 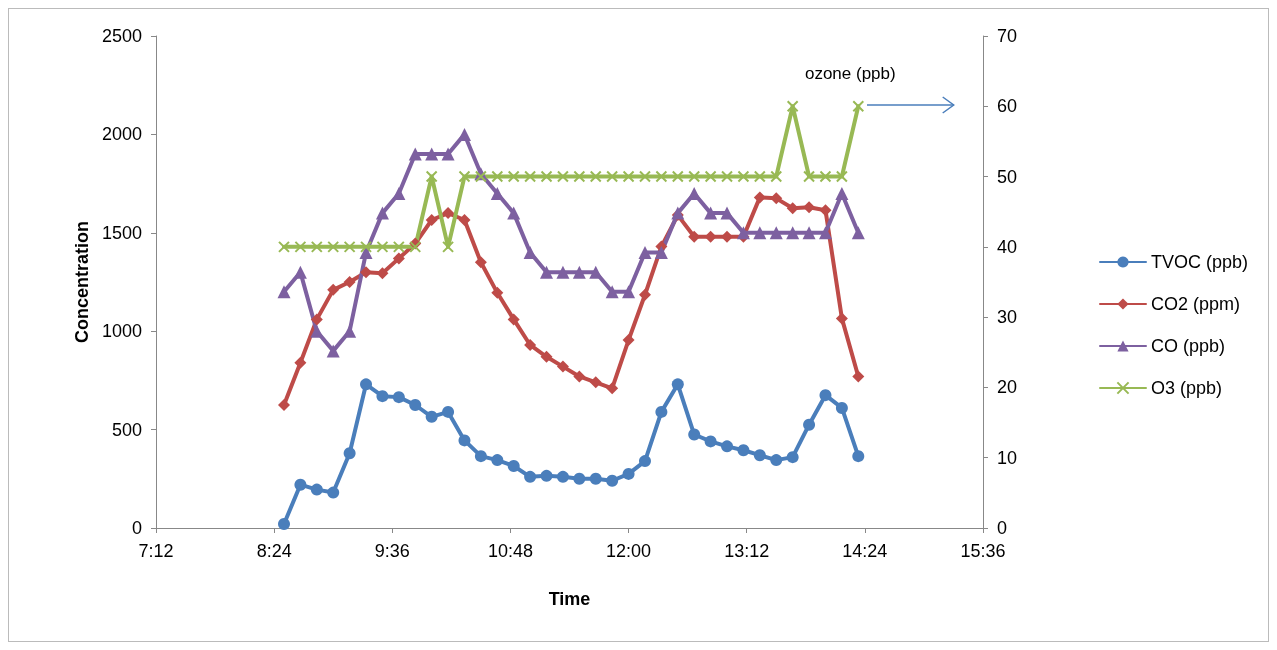 What do you see at coordinates (1195, 304) in the screenshot?
I see `legend-label: CO2 (ppm)` at bounding box center [1195, 304].